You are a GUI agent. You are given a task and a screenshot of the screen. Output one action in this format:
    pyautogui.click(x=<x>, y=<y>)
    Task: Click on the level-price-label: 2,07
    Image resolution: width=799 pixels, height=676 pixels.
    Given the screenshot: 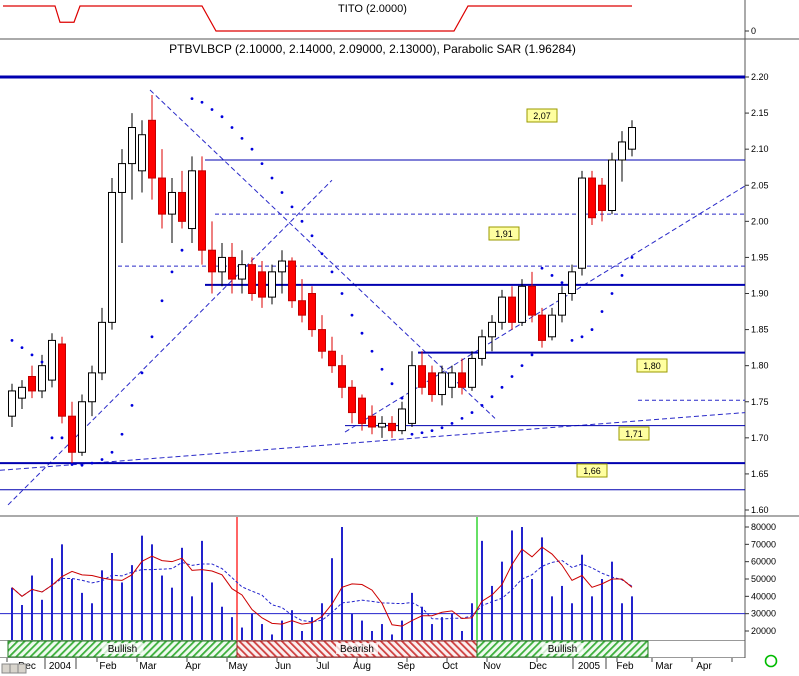 What is the action you would take?
    pyautogui.click(x=542, y=116)
    